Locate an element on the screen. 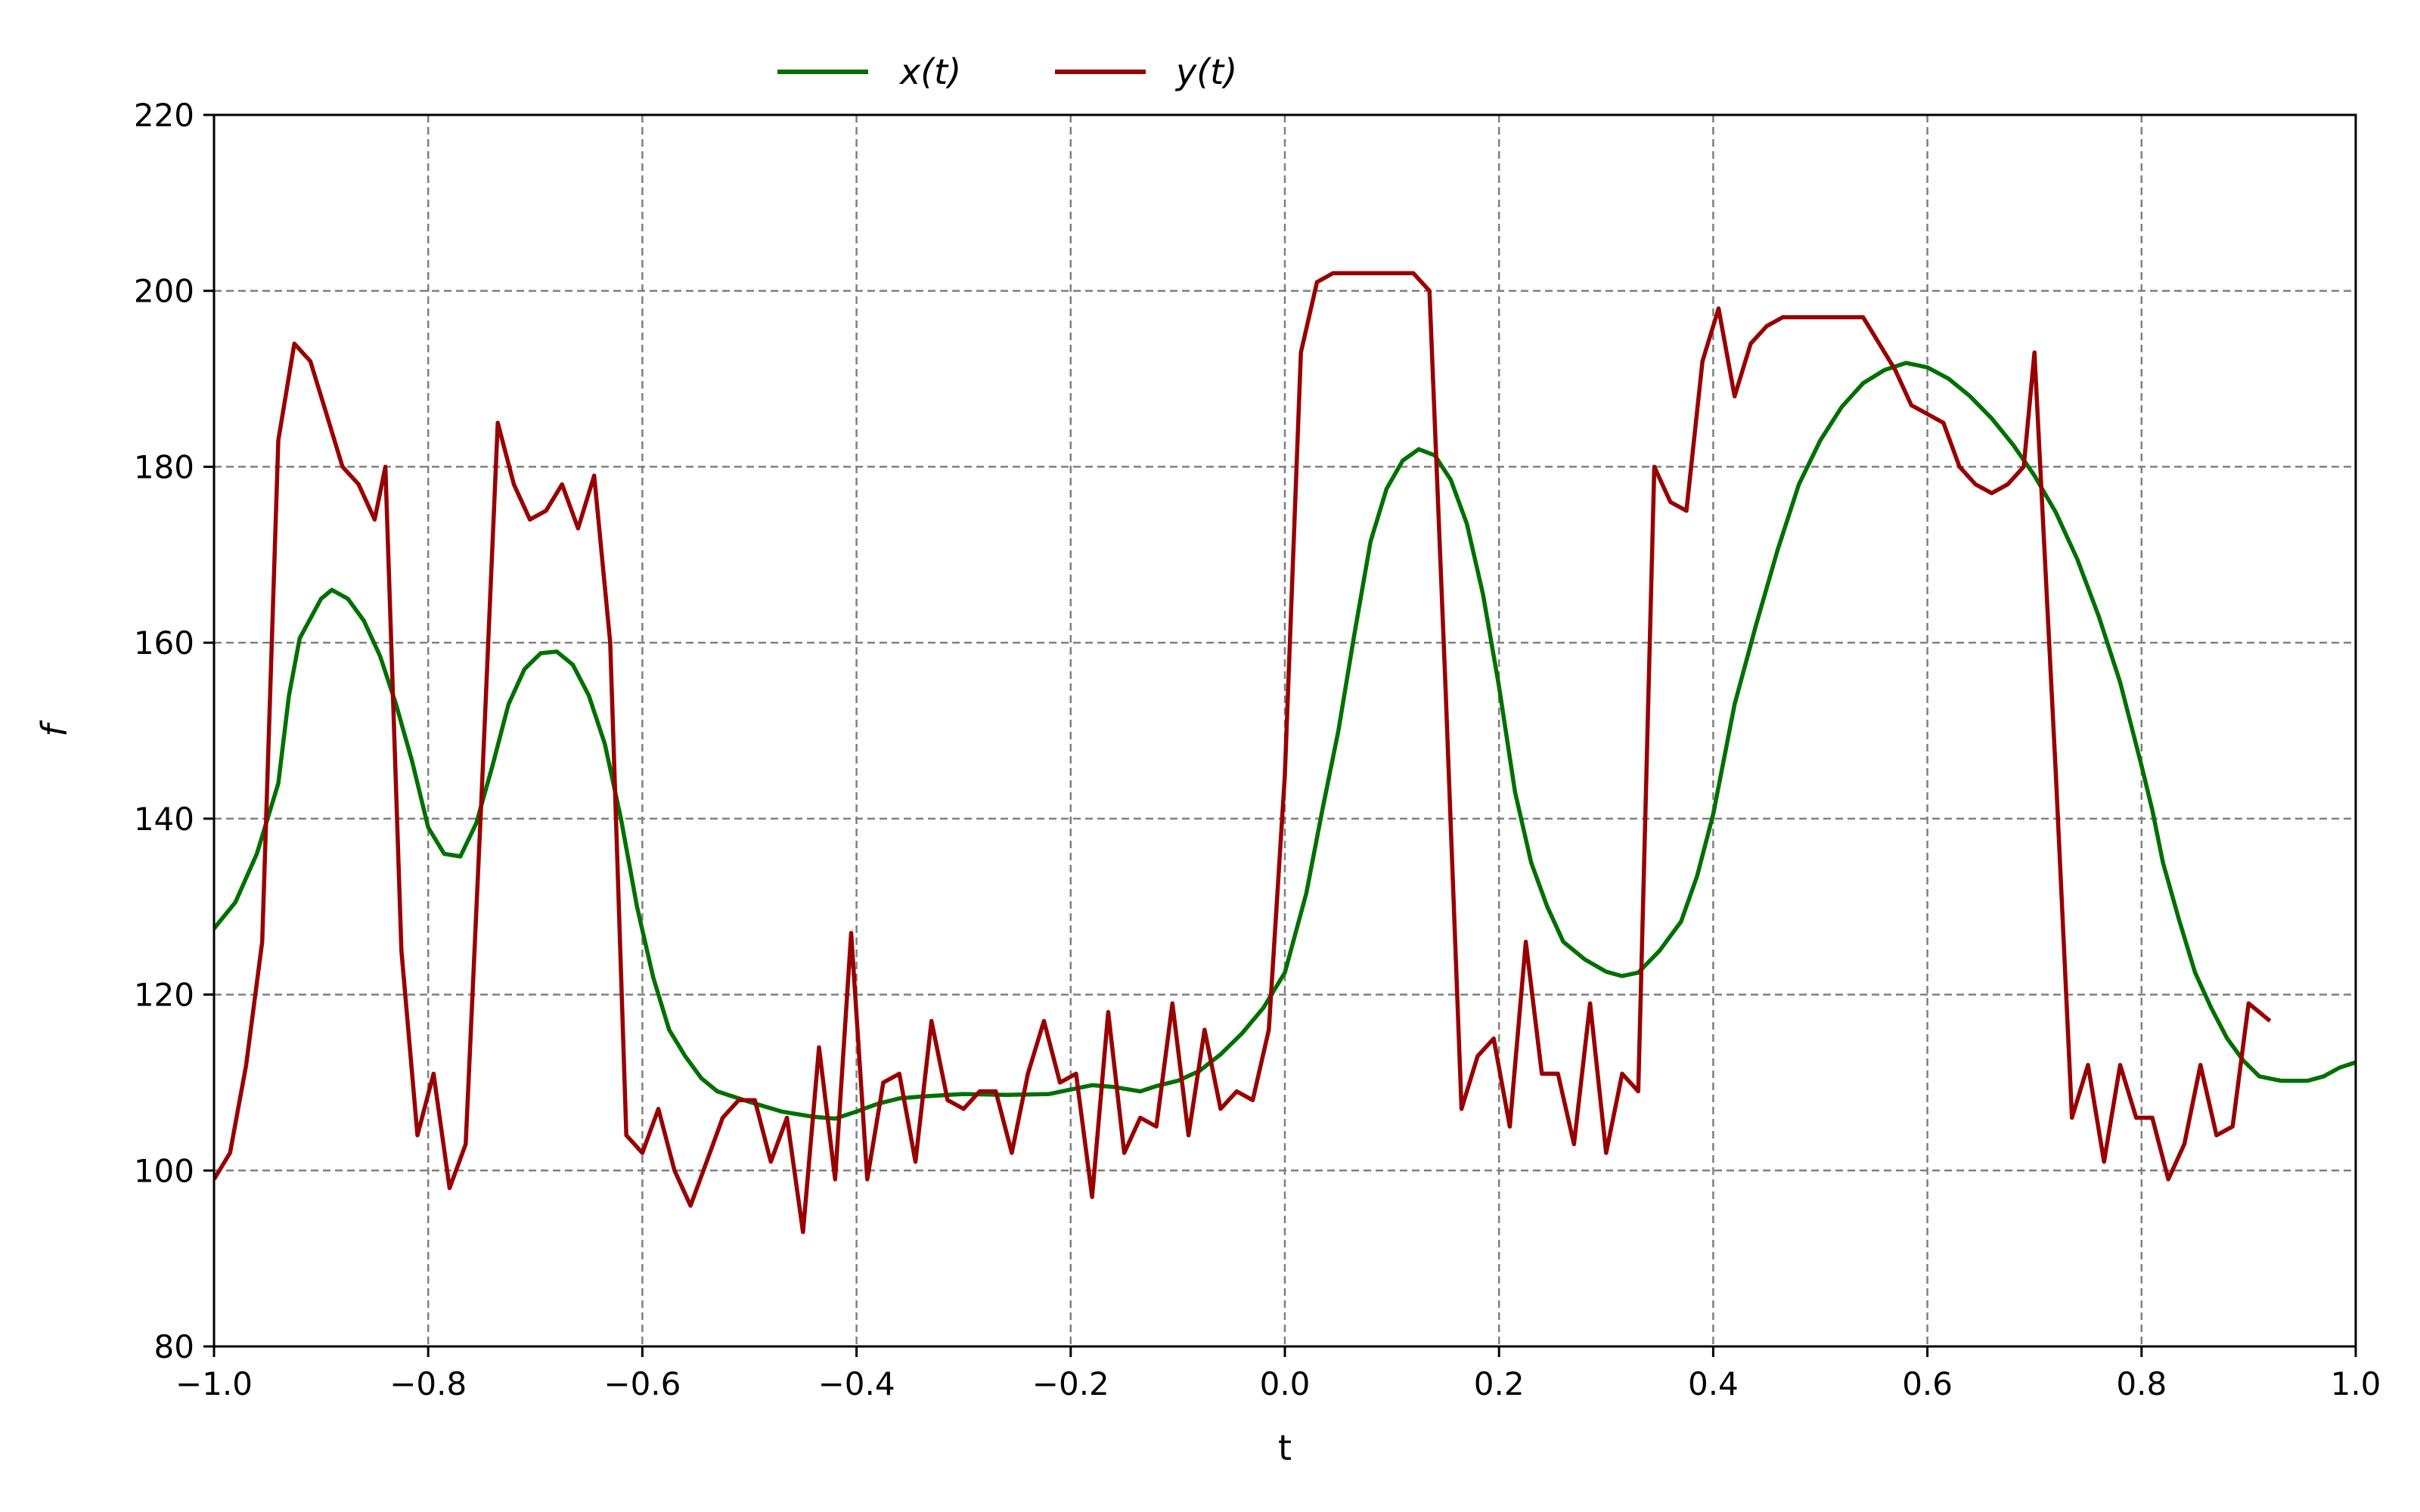 This screenshot has width=2420, height=1512. legend-label: x(t) is located at coordinates (930, 71).